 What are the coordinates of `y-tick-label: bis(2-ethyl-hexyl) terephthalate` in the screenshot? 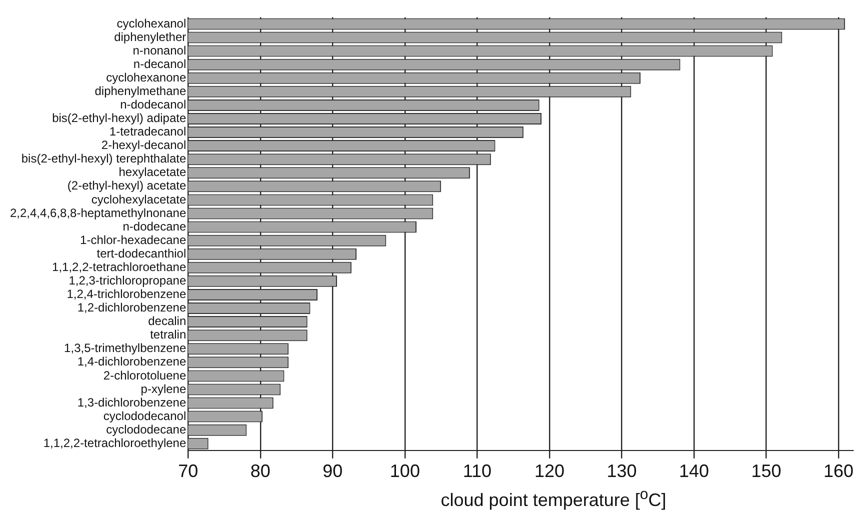 It's located at (103, 159).